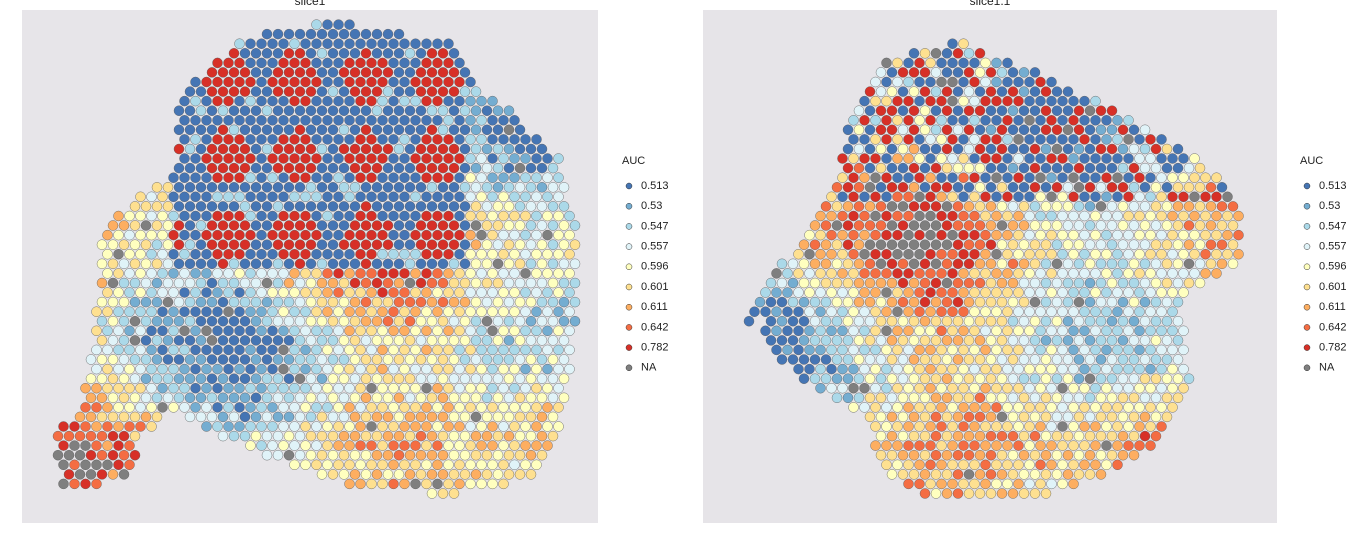 The height and width of the screenshot is (558, 1371). I want to click on legend-label: 0.596, so click(655, 267).